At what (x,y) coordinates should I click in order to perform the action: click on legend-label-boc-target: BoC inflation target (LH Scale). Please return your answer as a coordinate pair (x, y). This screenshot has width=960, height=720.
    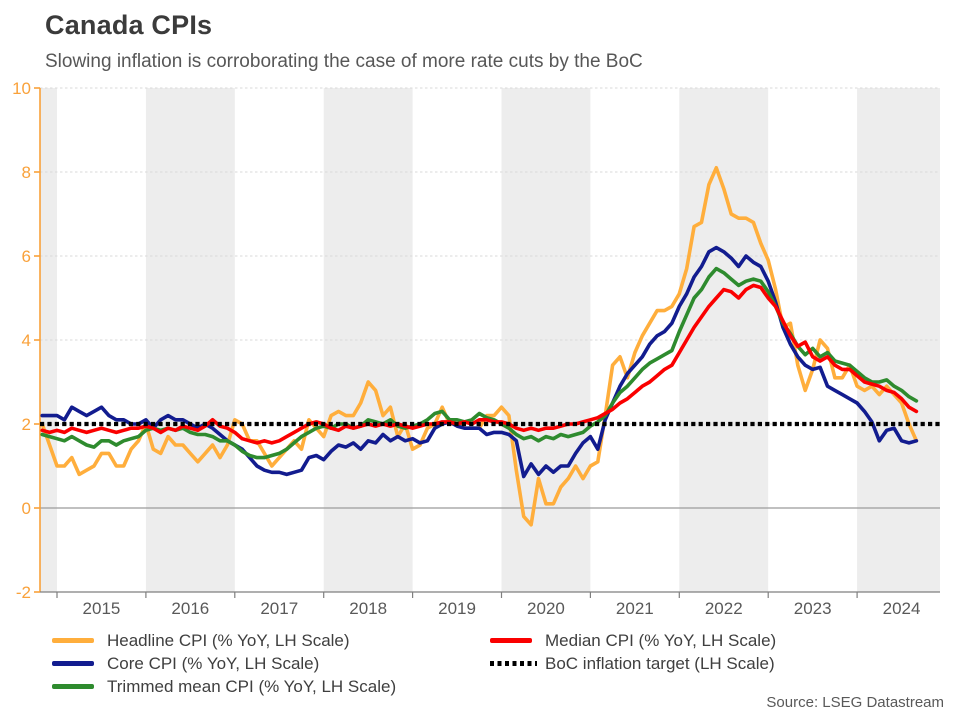
    Looking at the image, I should click on (660, 663).